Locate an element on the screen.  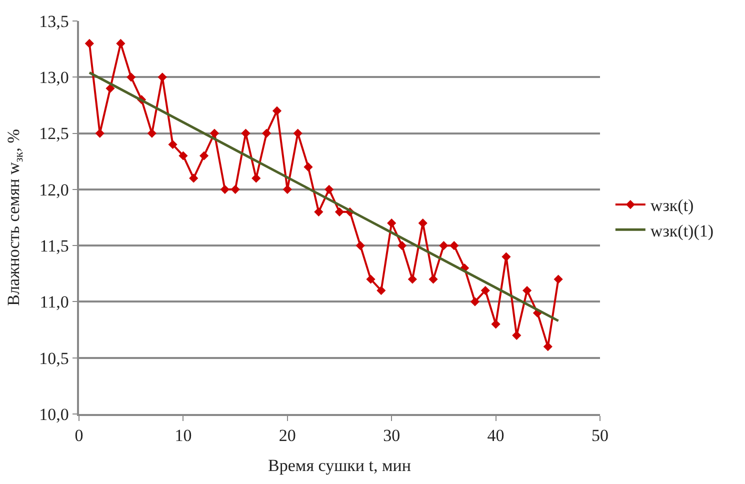
y-tick-label: 13,5 is located at coordinates (54, 21).